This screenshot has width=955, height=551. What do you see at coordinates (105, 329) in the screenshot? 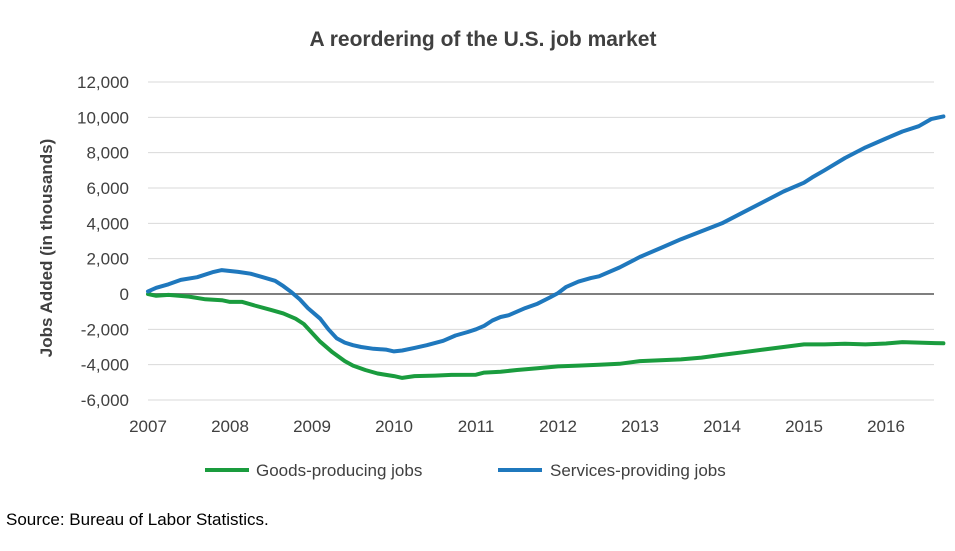
I see `y-tick-label: -2,000` at bounding box center [105, 329].